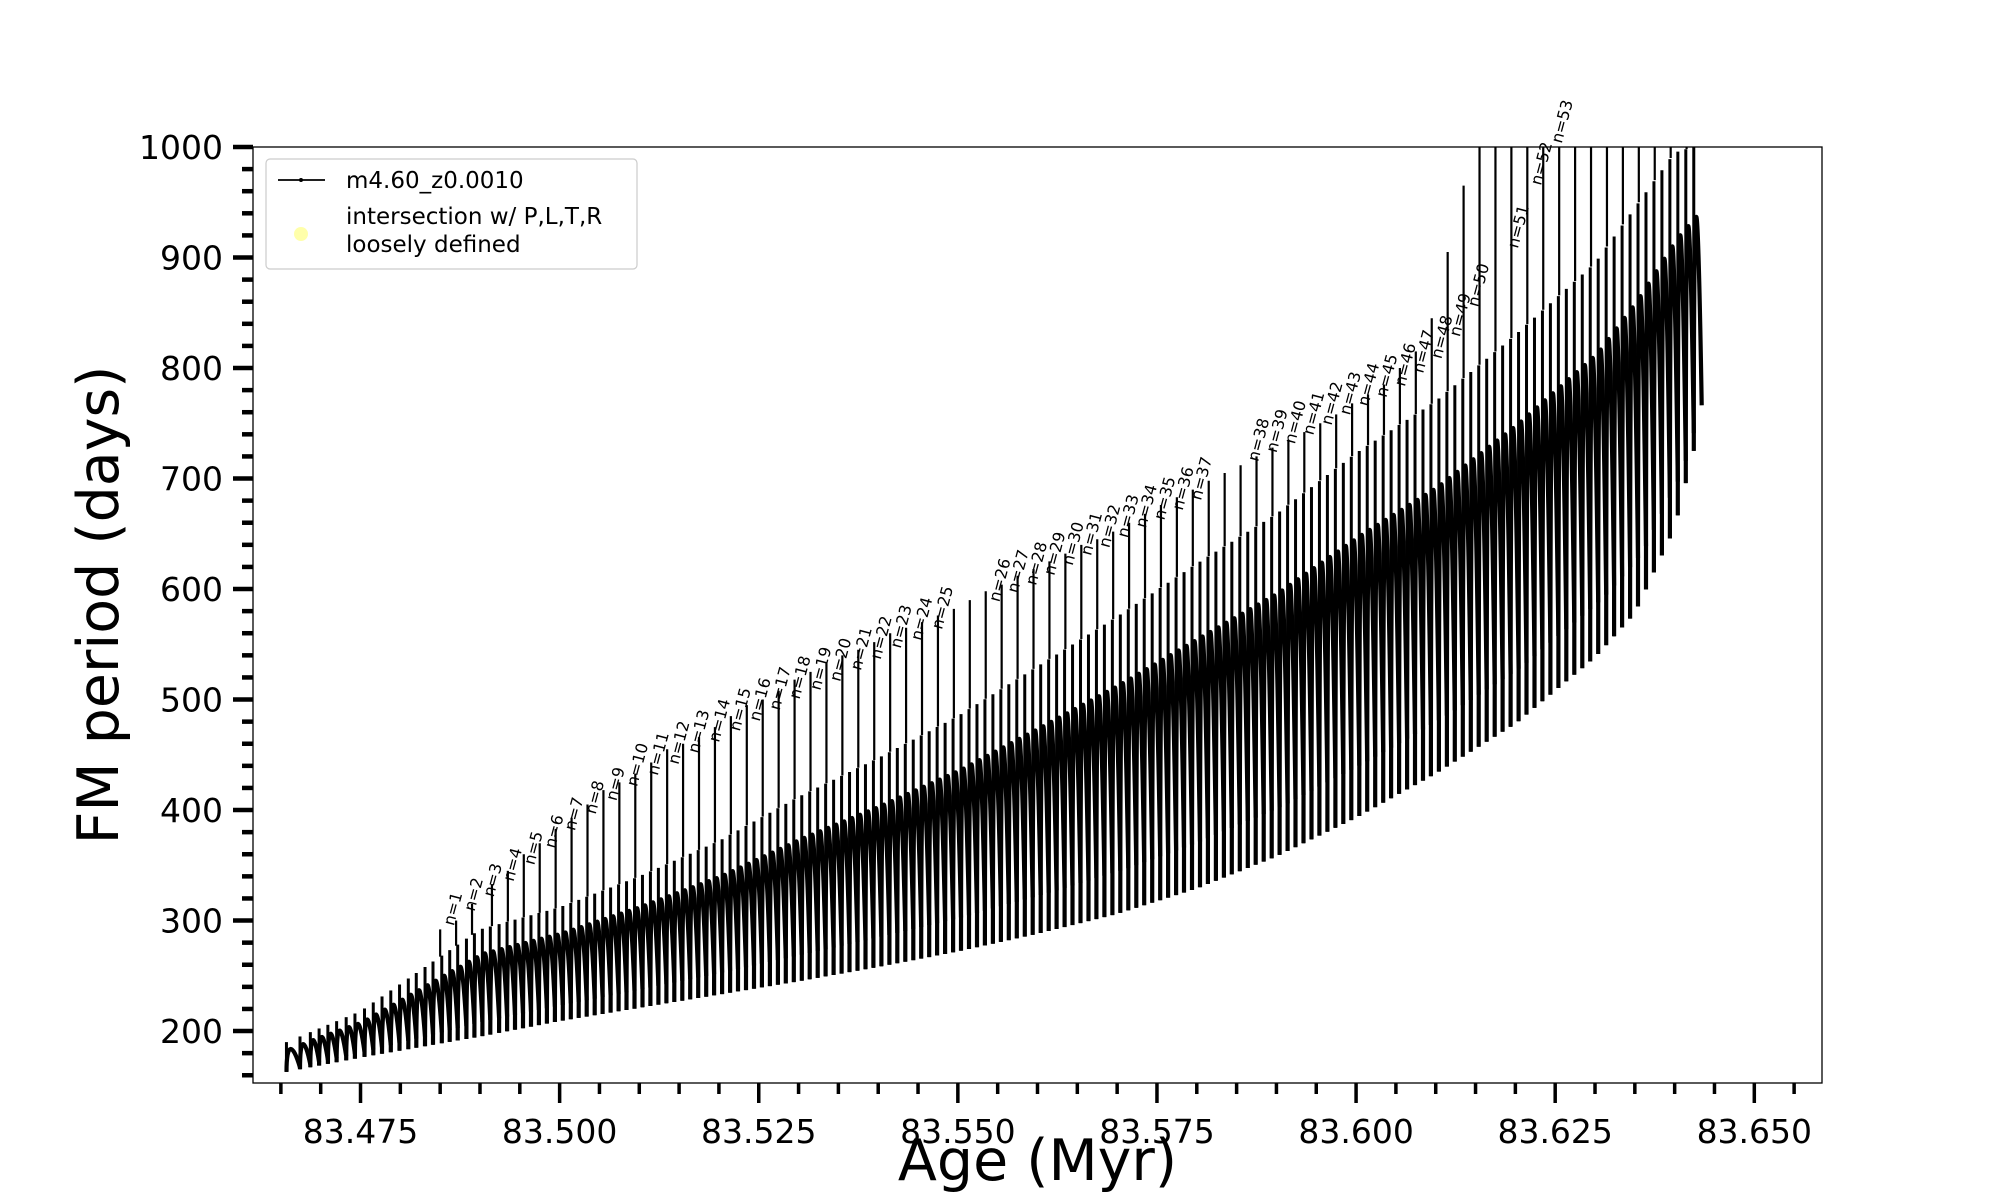 The height and width of the screenshot is (1200, 2000). What do you see at coordinates (191, 258) in the screenshot?
I see `y-tick-label: 900` at bounding box center [191, 258].